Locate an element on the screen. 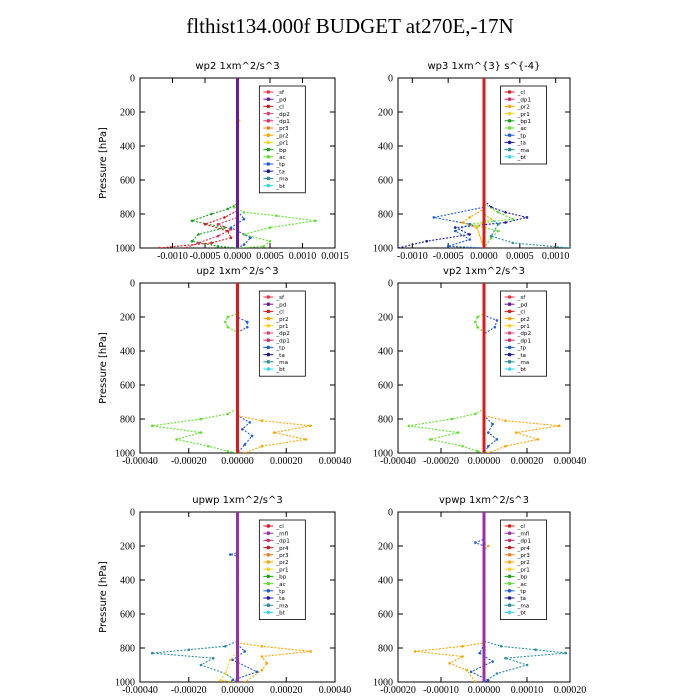  legend-entry: _pr4 is located at coordinates (282, 549).